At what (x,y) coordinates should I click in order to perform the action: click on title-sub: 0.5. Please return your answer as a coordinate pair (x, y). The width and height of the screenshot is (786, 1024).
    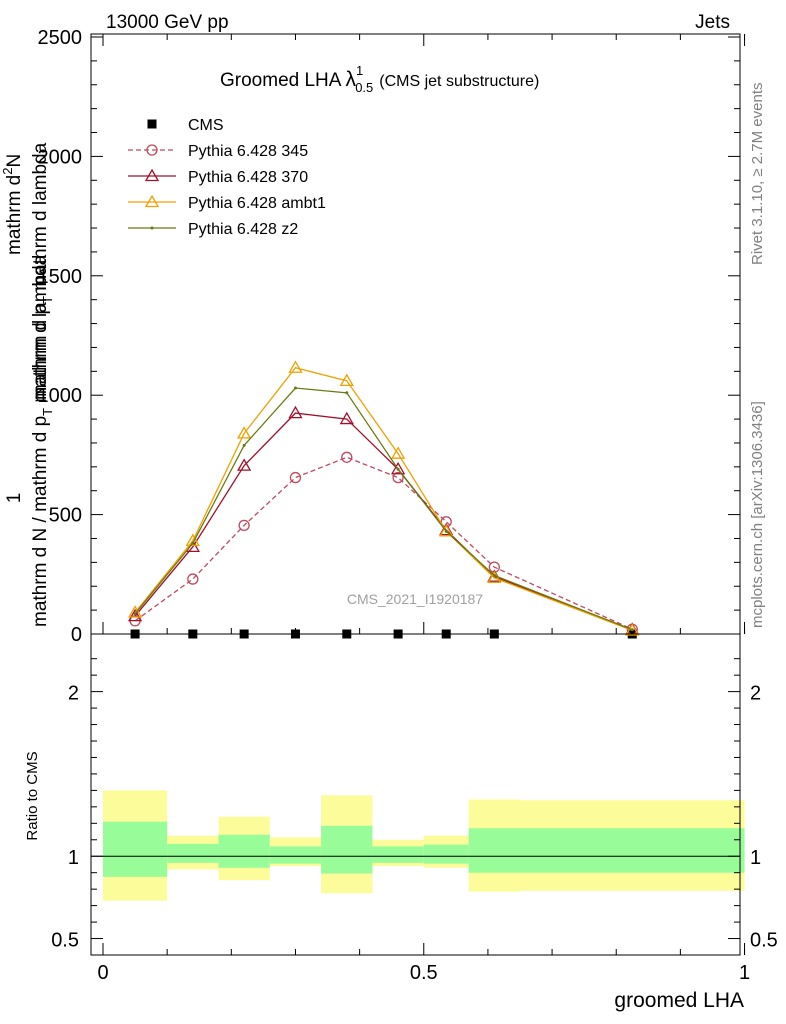
    Looking at the image, I should click on (364, 87).